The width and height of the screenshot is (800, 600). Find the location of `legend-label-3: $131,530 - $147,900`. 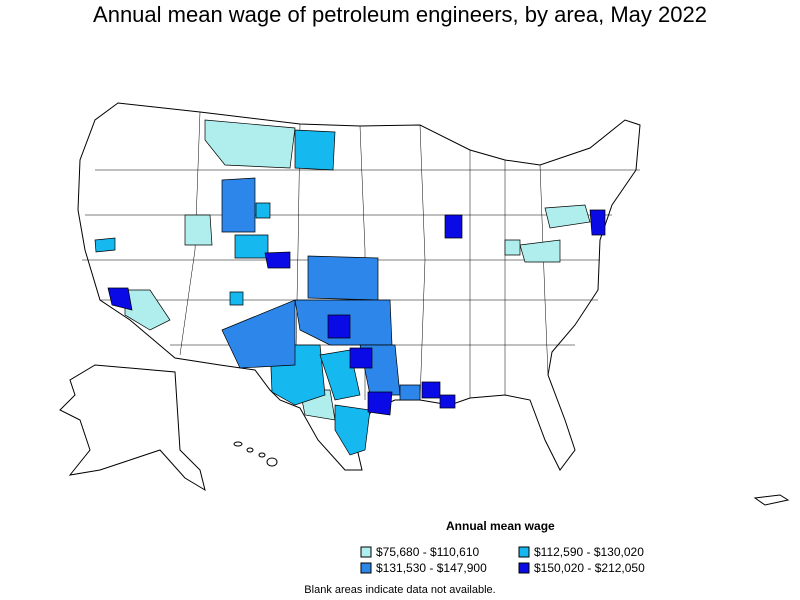

legend-label-3: $131,530 - $147,900 is located at coordinates (431, 568).